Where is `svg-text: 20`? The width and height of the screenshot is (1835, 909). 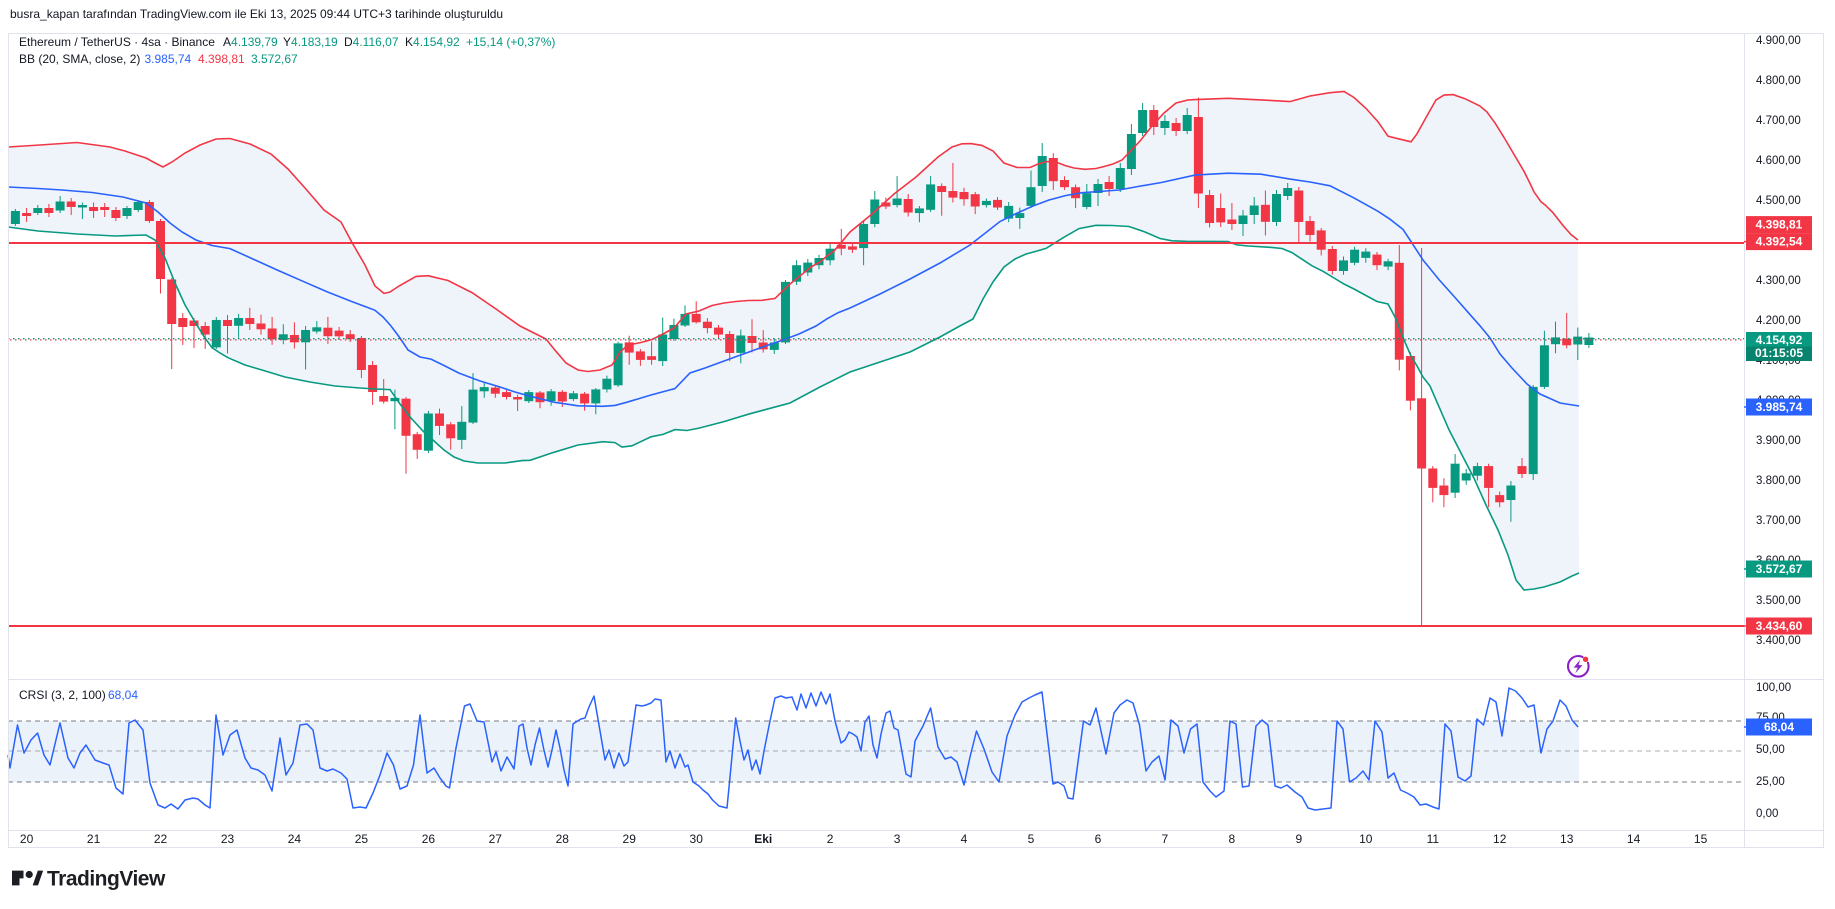 svg-text: 20 is located at coordinates (27, 839).